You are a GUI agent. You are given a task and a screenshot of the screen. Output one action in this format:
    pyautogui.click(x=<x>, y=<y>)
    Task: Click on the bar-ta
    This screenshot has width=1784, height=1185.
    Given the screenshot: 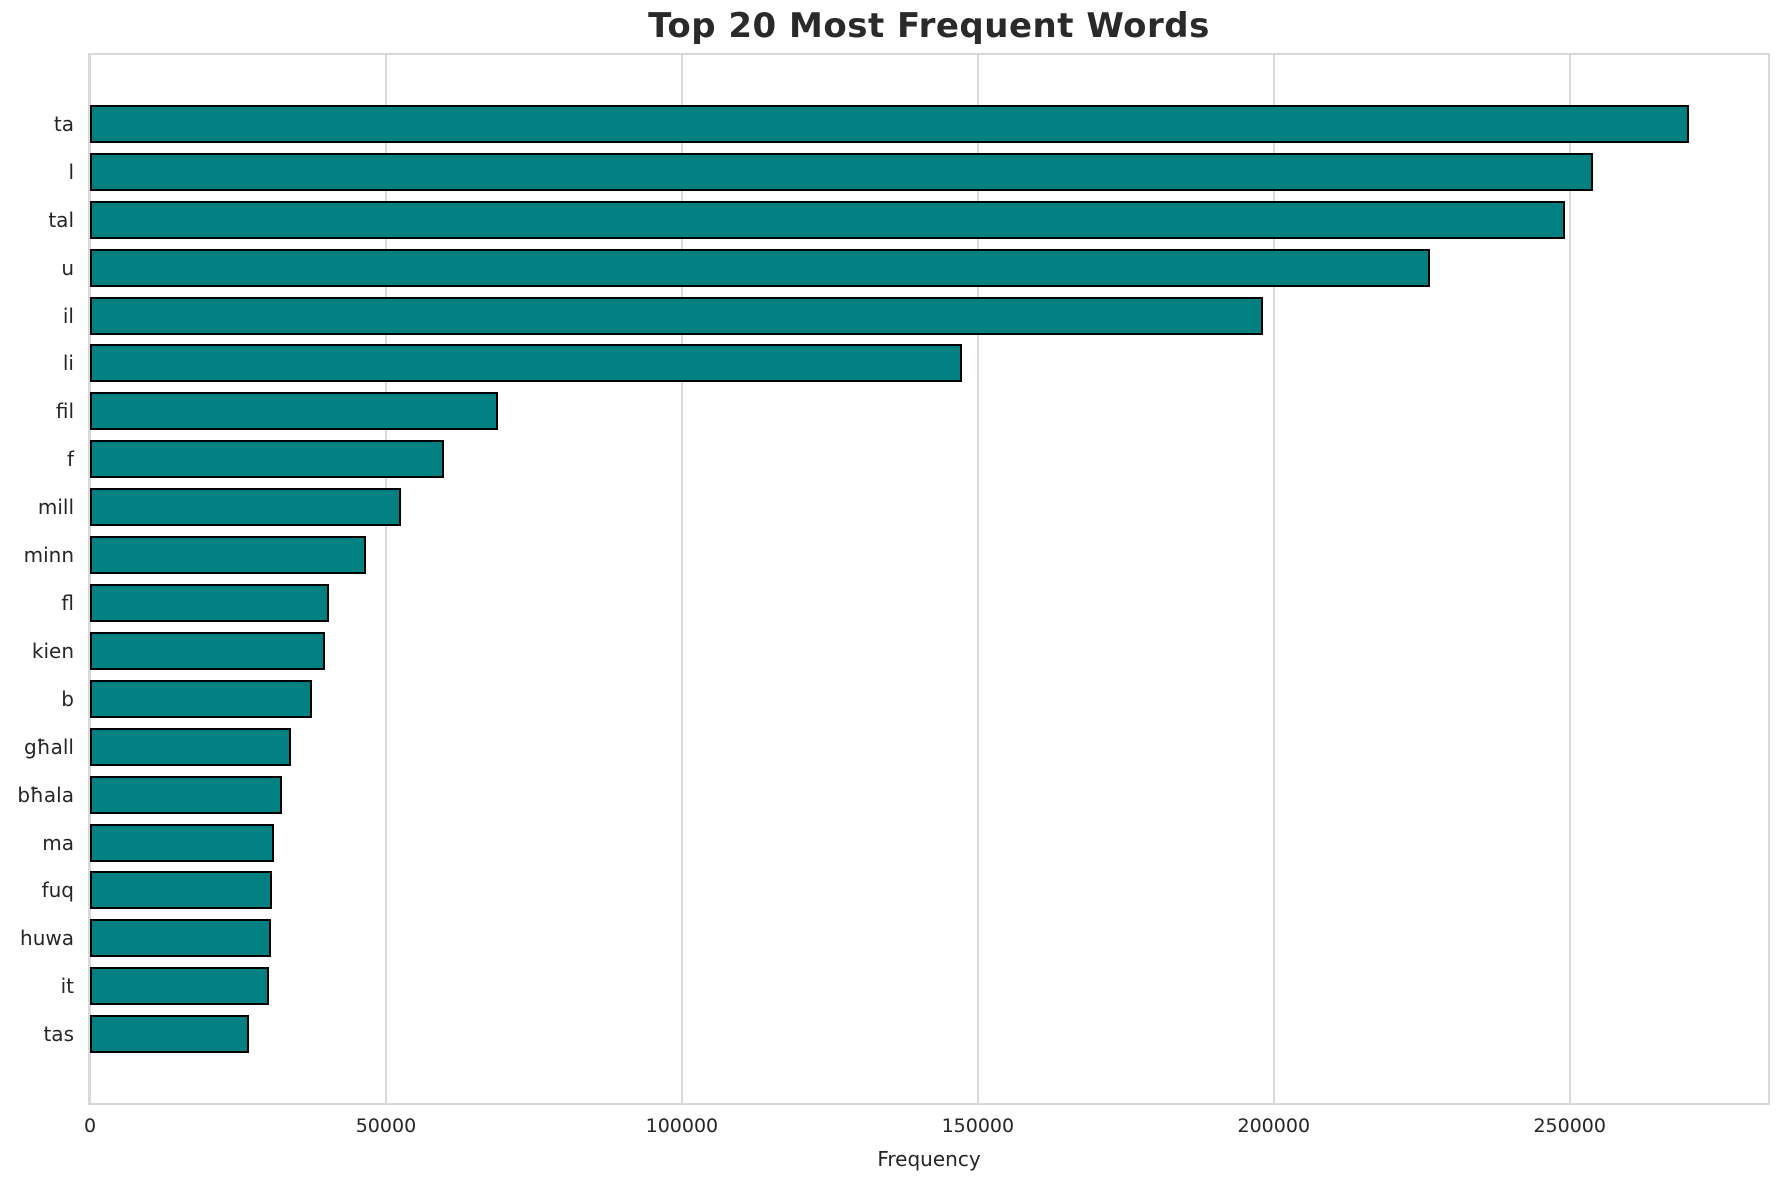 What is the action you would take?
    pyautogui.click(x=889, y=123)
    